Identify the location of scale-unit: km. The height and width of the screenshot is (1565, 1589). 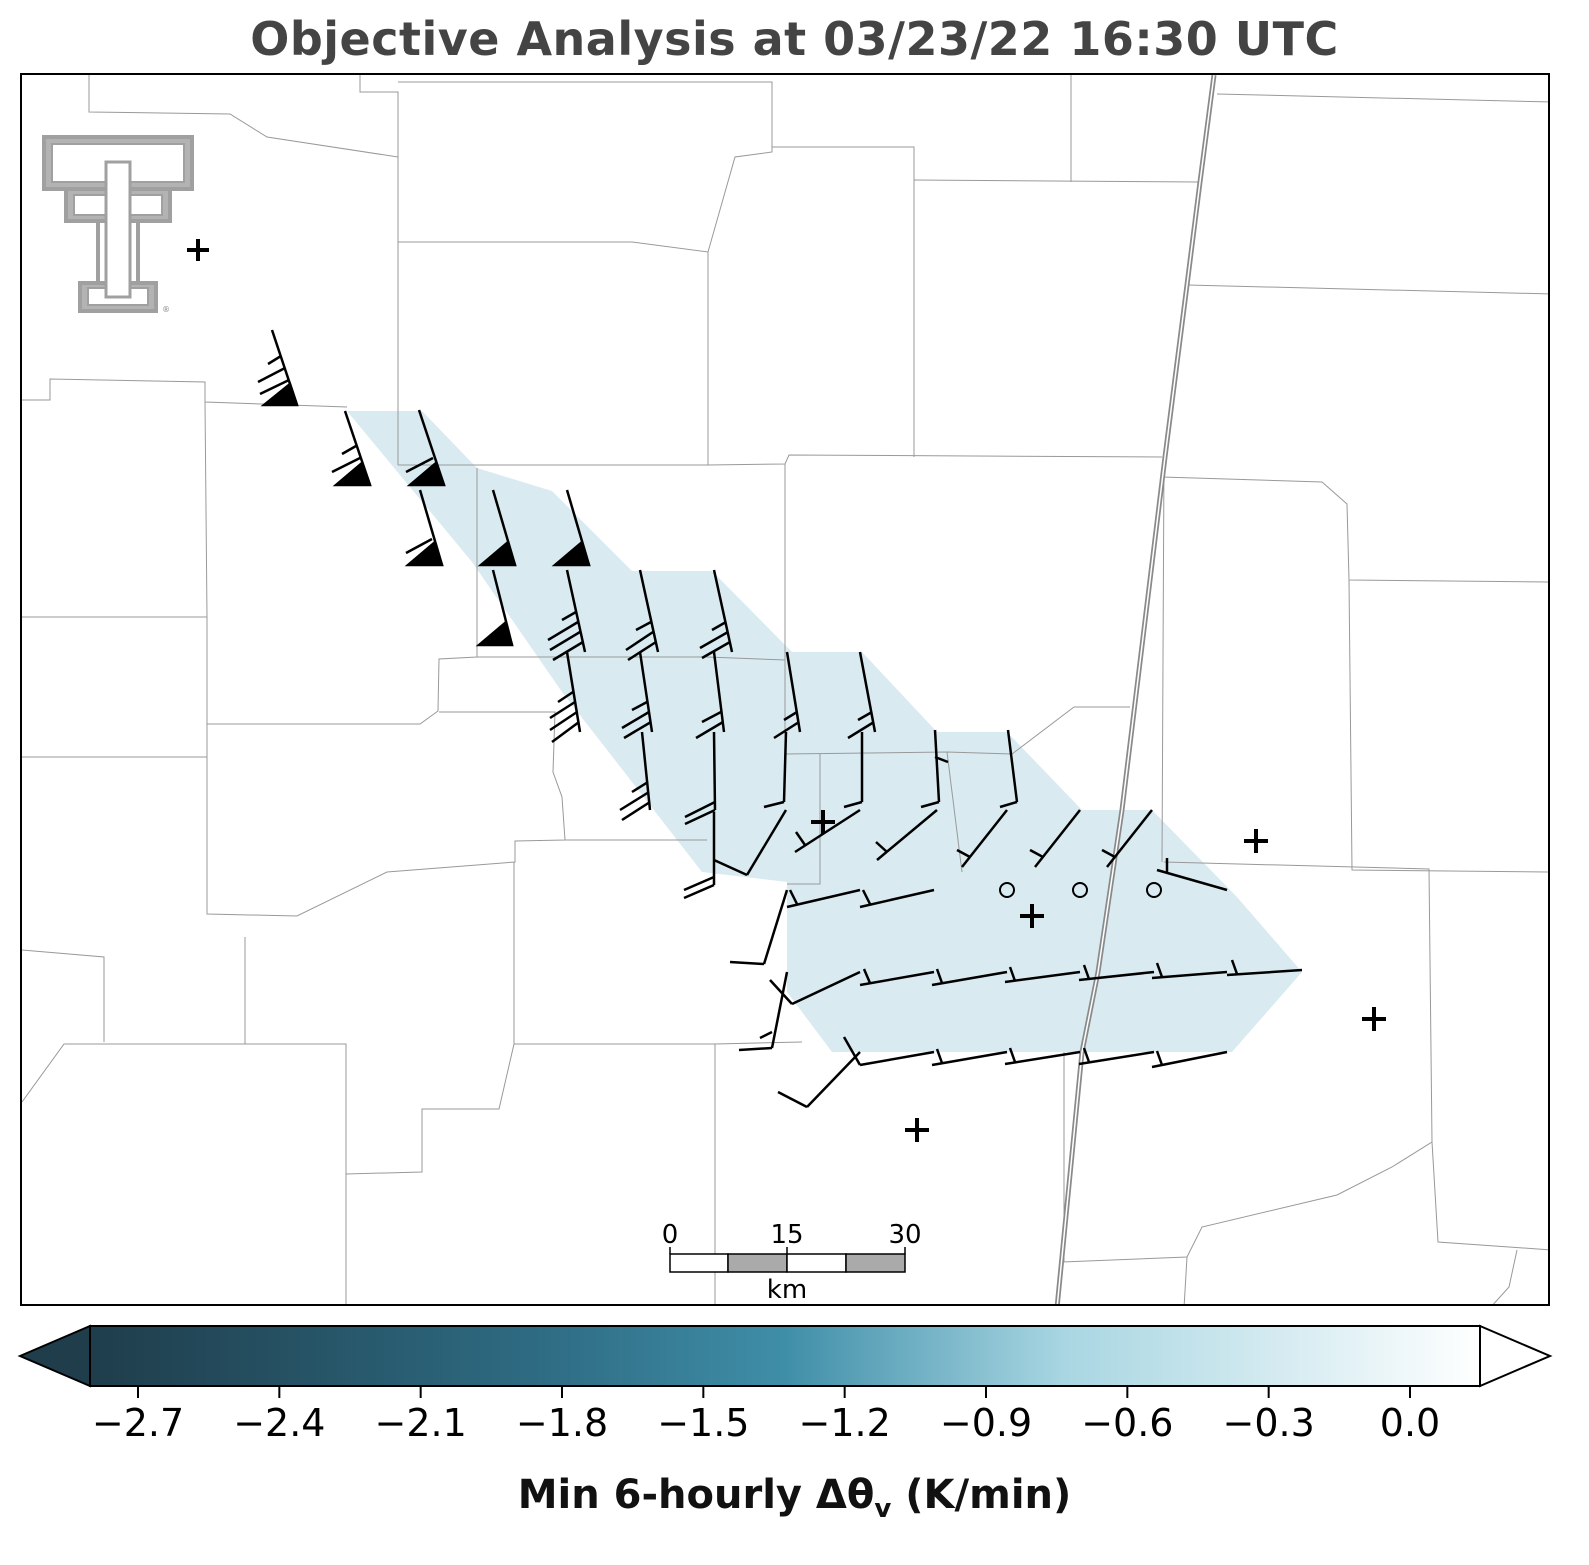
(787, 1290).